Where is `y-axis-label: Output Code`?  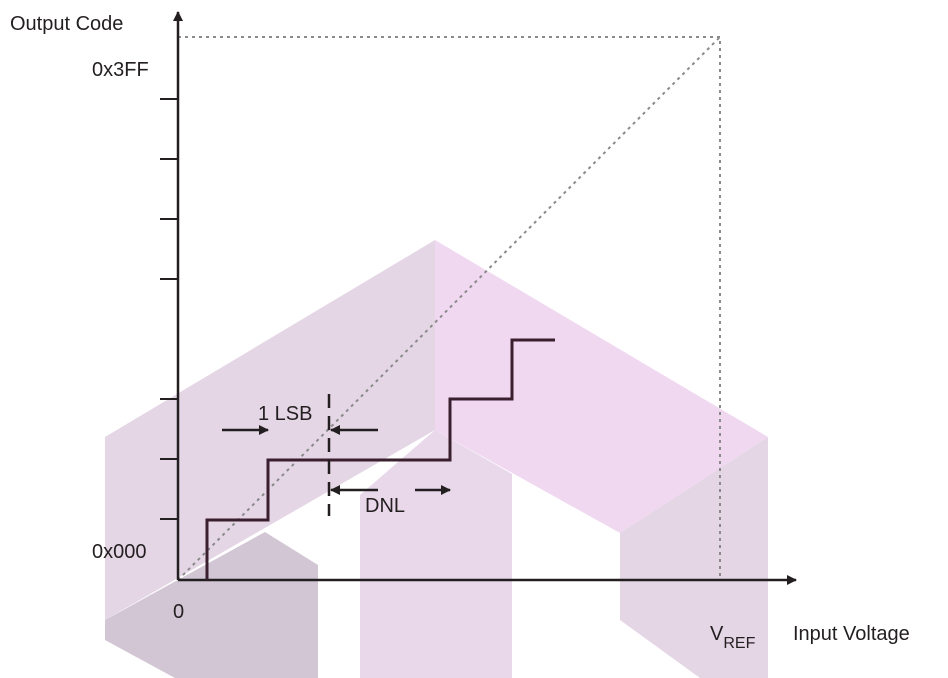
y-axis-label: Output Code is located at coordinates (66, 24).